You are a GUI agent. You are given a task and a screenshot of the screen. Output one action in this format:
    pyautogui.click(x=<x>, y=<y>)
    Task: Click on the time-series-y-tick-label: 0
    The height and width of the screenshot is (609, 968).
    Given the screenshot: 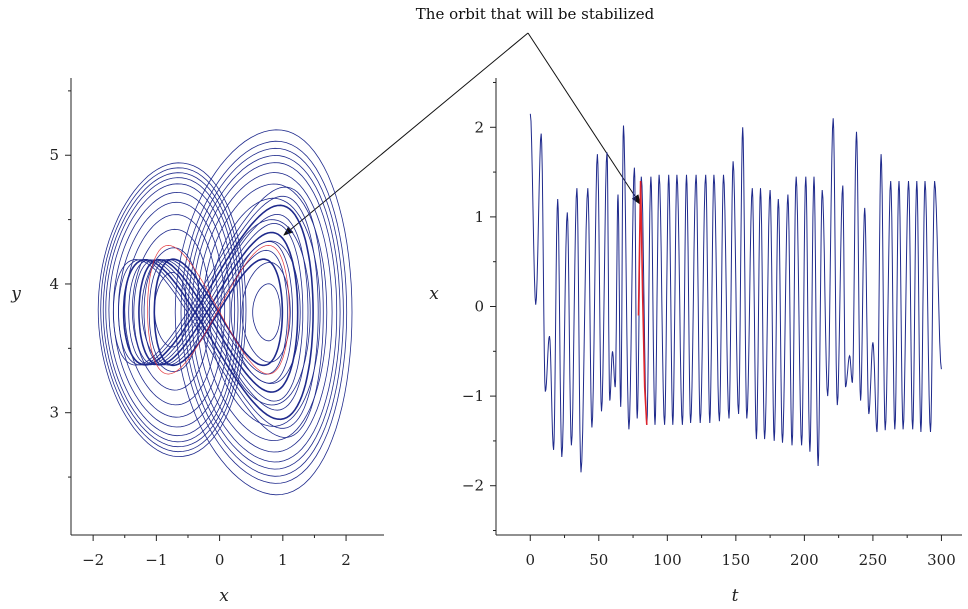 What is the action you would take?
    pyautogui.click(x=479, y=307)
    